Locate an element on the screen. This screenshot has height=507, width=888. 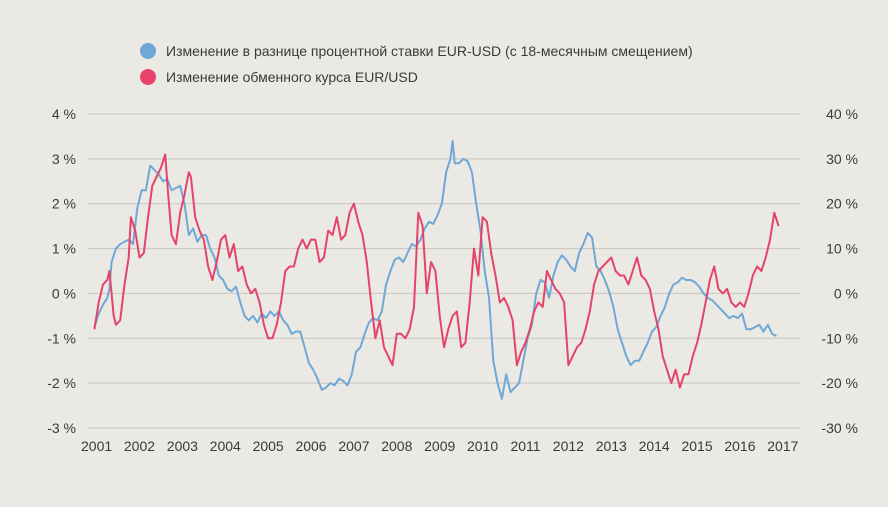
x-tick-label: 2009 is located at coordinates (439, 446).